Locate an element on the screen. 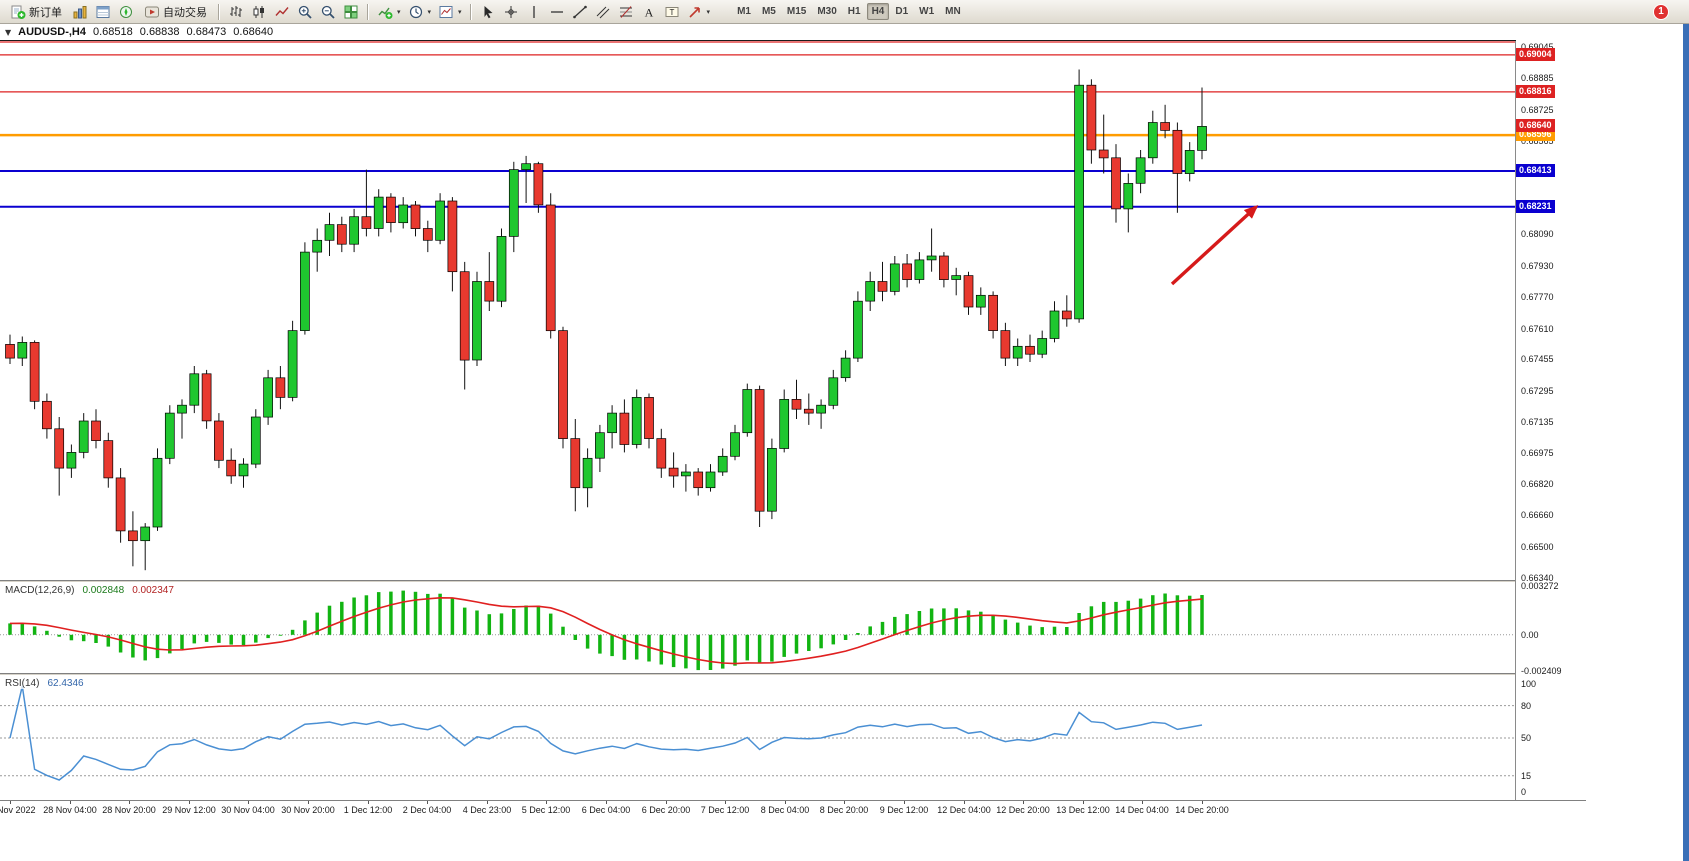  macd-panel is located at coordinates (757, 628).